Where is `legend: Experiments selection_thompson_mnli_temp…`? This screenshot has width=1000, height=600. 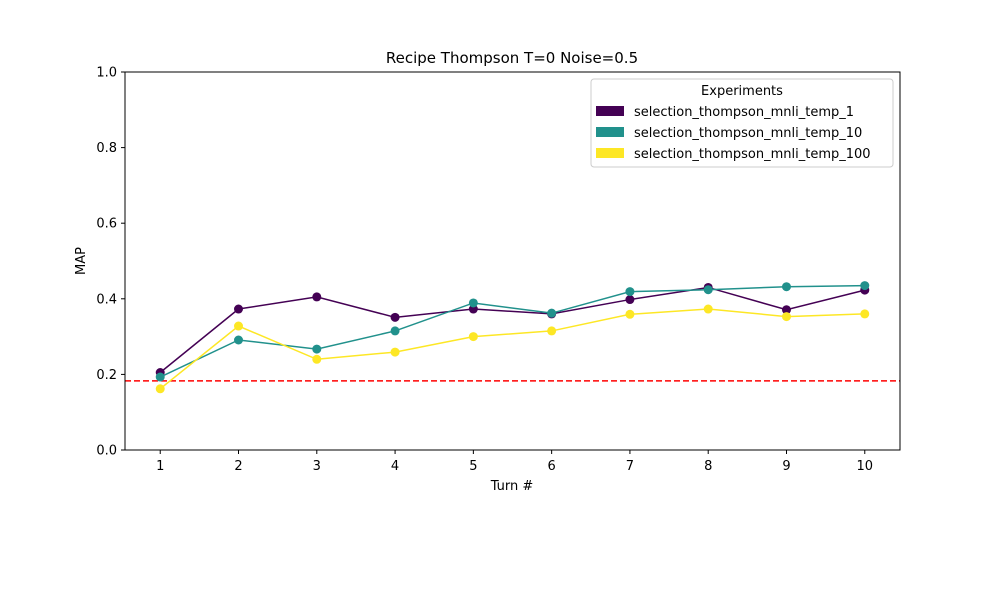
legend: Experiments selection_thompson_mnli_temp… is located at coordinates (742, 123).